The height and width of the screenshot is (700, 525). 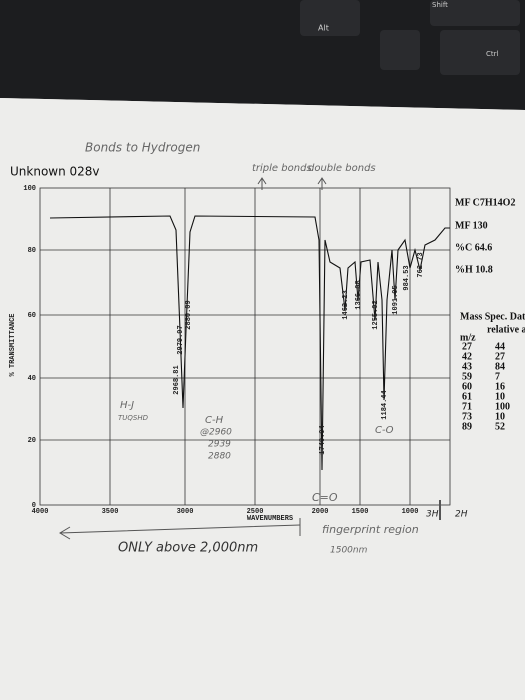 I want to click on carbon: %C 64.6, so click(x=473, y=247).